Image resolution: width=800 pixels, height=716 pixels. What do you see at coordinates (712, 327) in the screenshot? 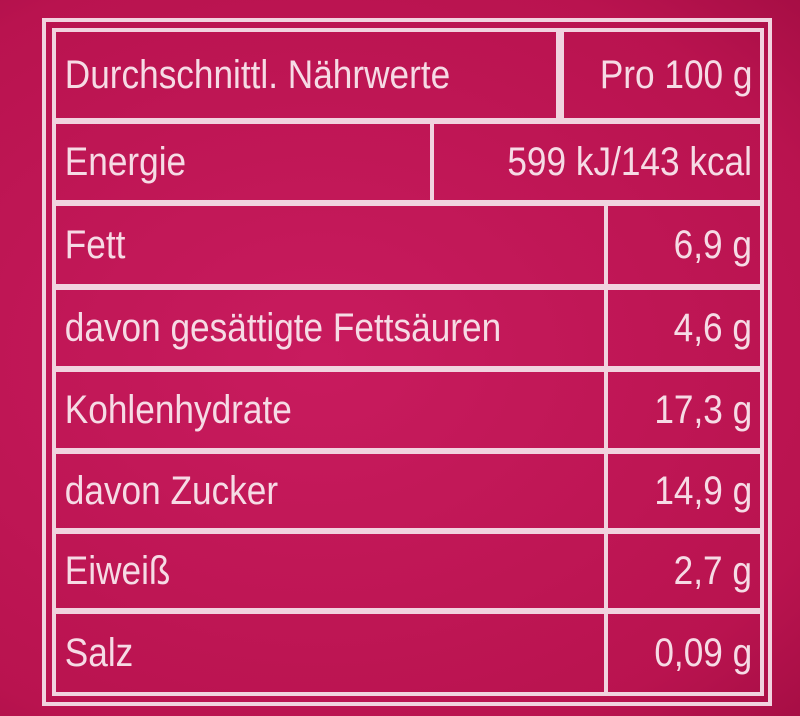
I see `row-value-gesaettigte: 4,6 g` at bounding box center [712, 327].